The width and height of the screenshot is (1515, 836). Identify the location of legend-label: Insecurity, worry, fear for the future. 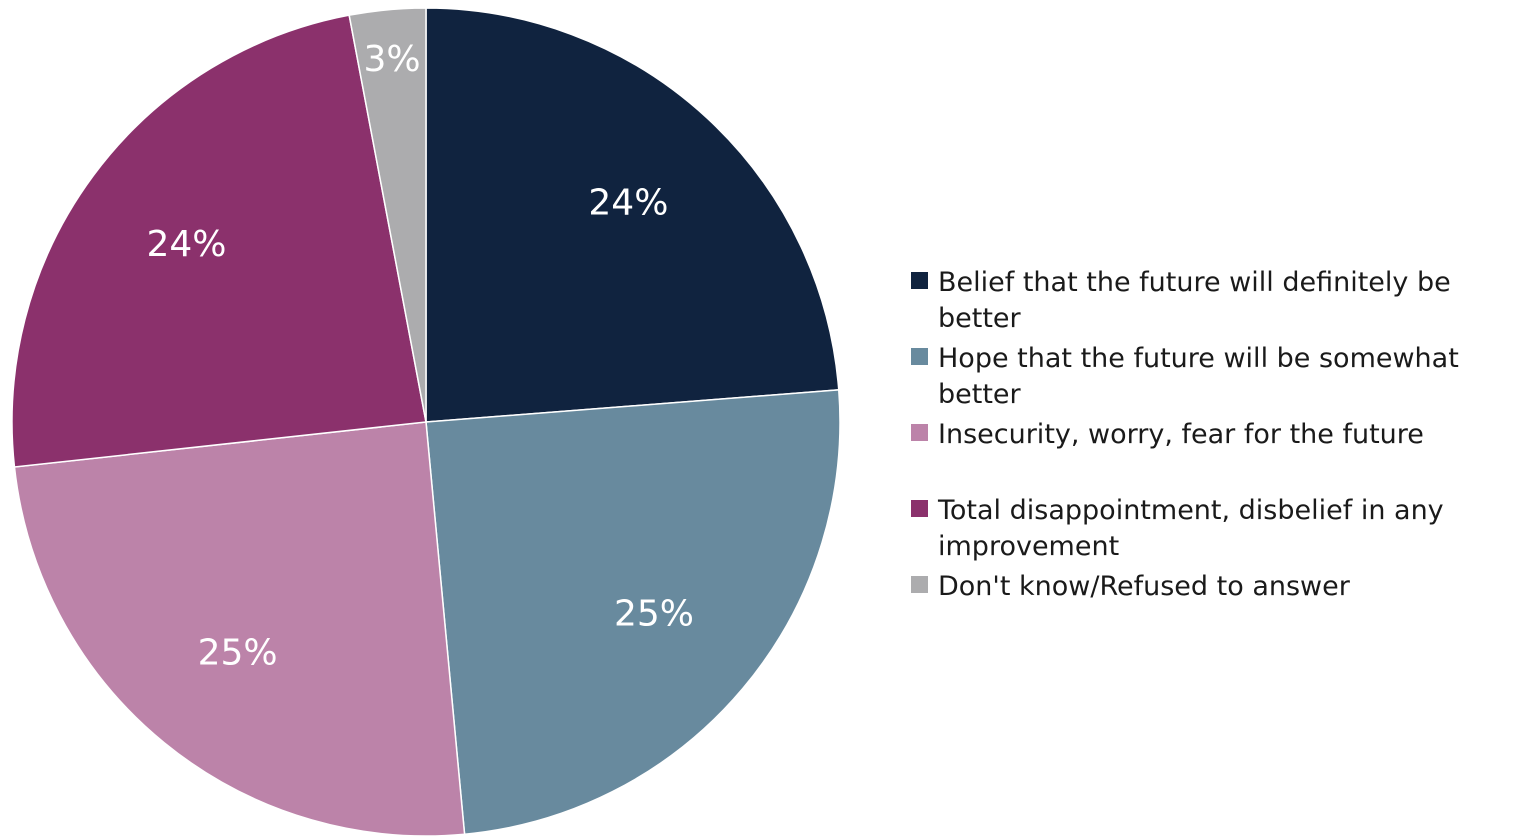
(1181, 434).